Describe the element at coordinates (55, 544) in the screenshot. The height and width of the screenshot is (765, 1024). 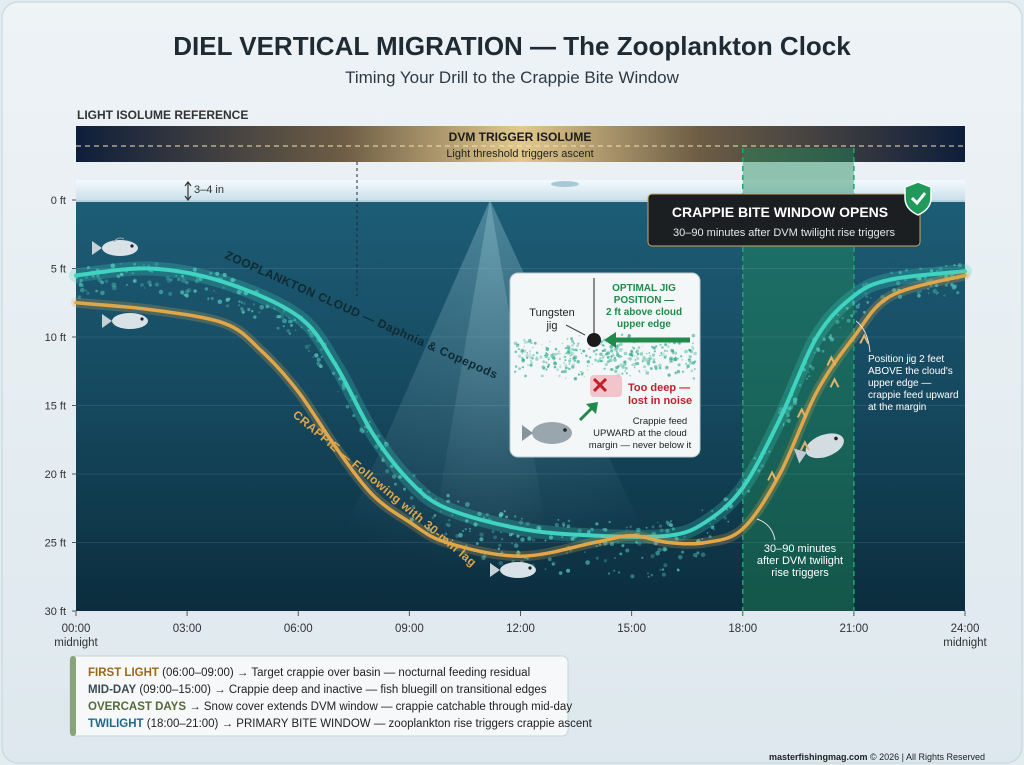
I see `depth-tick-label: 25 ft` at that location.